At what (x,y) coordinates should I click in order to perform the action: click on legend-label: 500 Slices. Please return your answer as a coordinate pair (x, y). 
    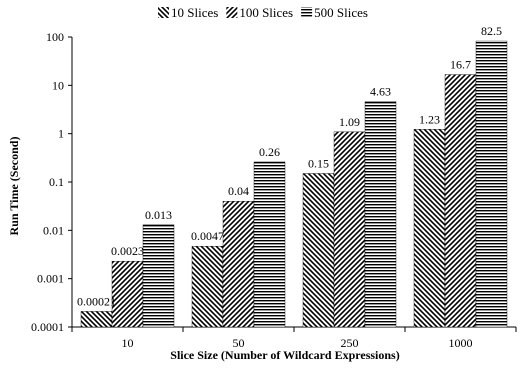
    Looking at the image, I should click on (341, 12).